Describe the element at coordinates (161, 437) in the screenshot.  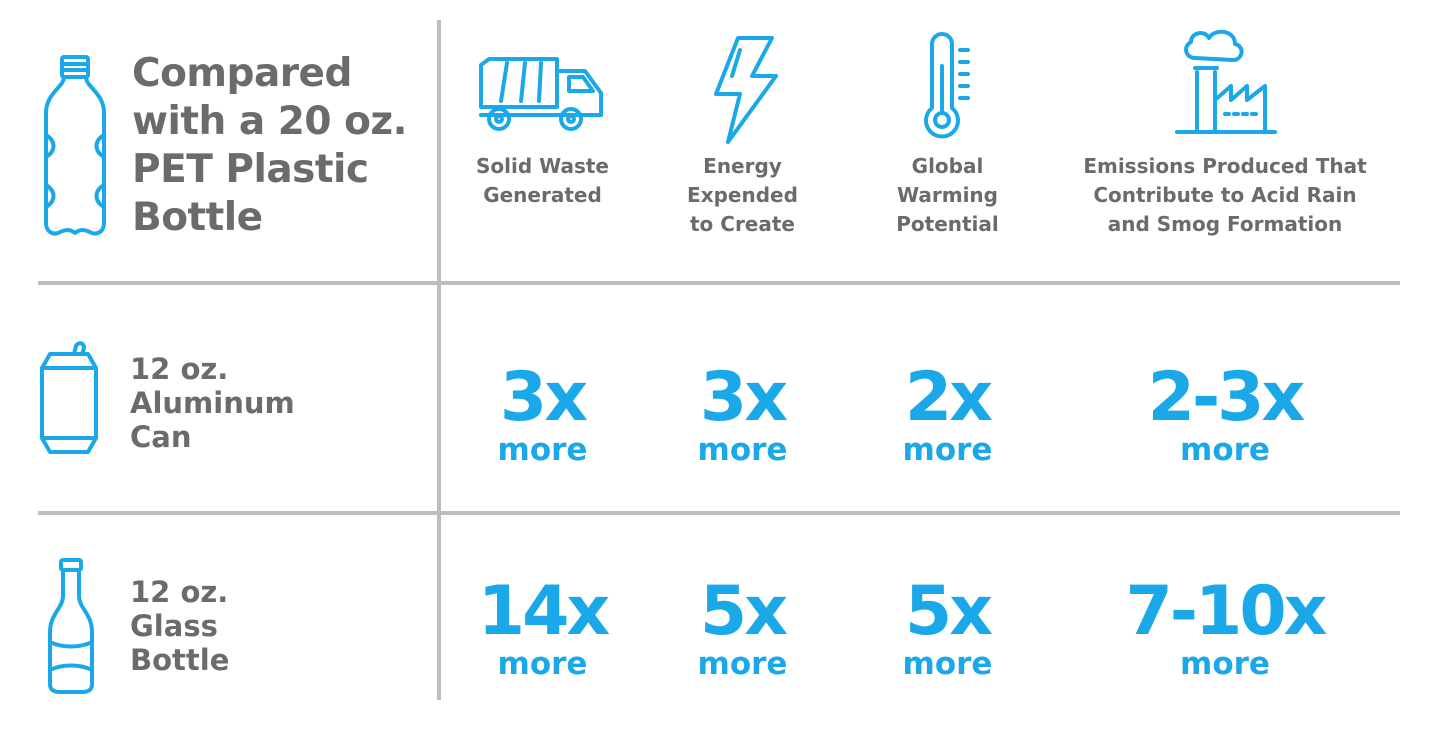
I see `row-label-line: Can` at that location.